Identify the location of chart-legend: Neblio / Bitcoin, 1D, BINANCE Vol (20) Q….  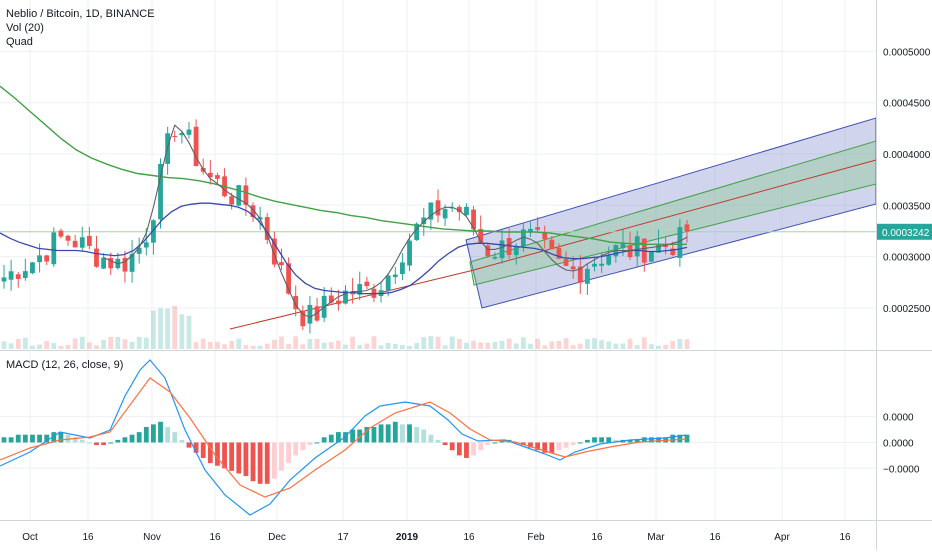
(80, 28).